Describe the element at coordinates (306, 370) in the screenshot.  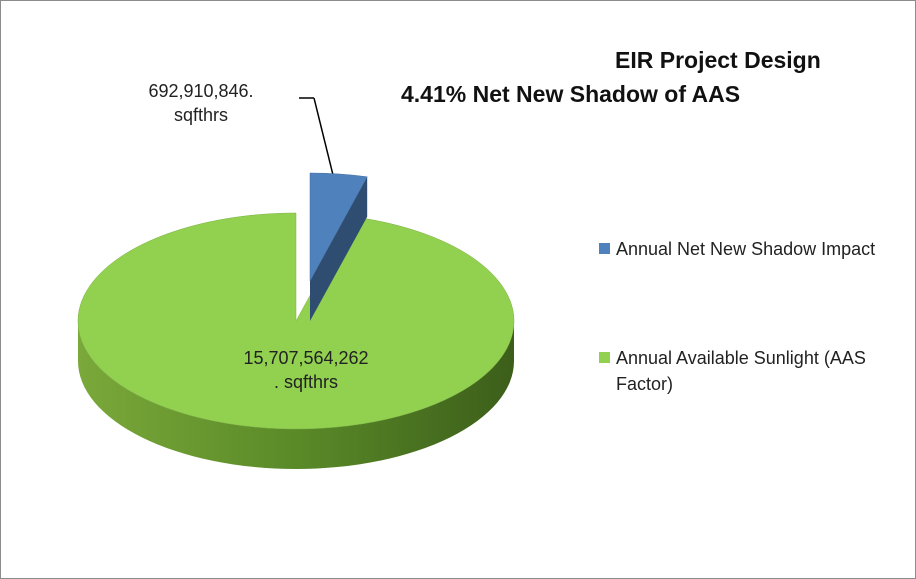
I see `data-label: 15,707,564,262. sqfthrs` at that location.